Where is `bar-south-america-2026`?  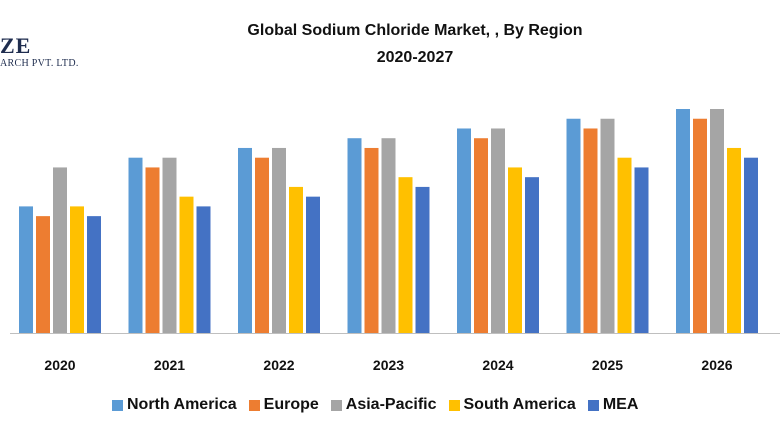
bar-south-america-2026 is located at coordinates (734, 240).